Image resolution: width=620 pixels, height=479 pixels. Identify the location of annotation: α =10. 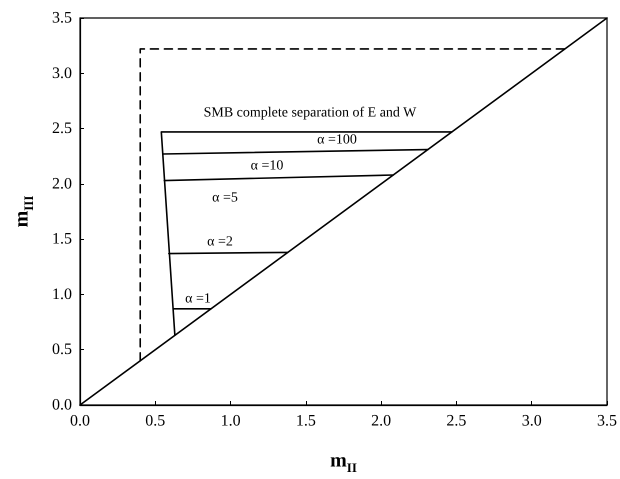
(267, 166).